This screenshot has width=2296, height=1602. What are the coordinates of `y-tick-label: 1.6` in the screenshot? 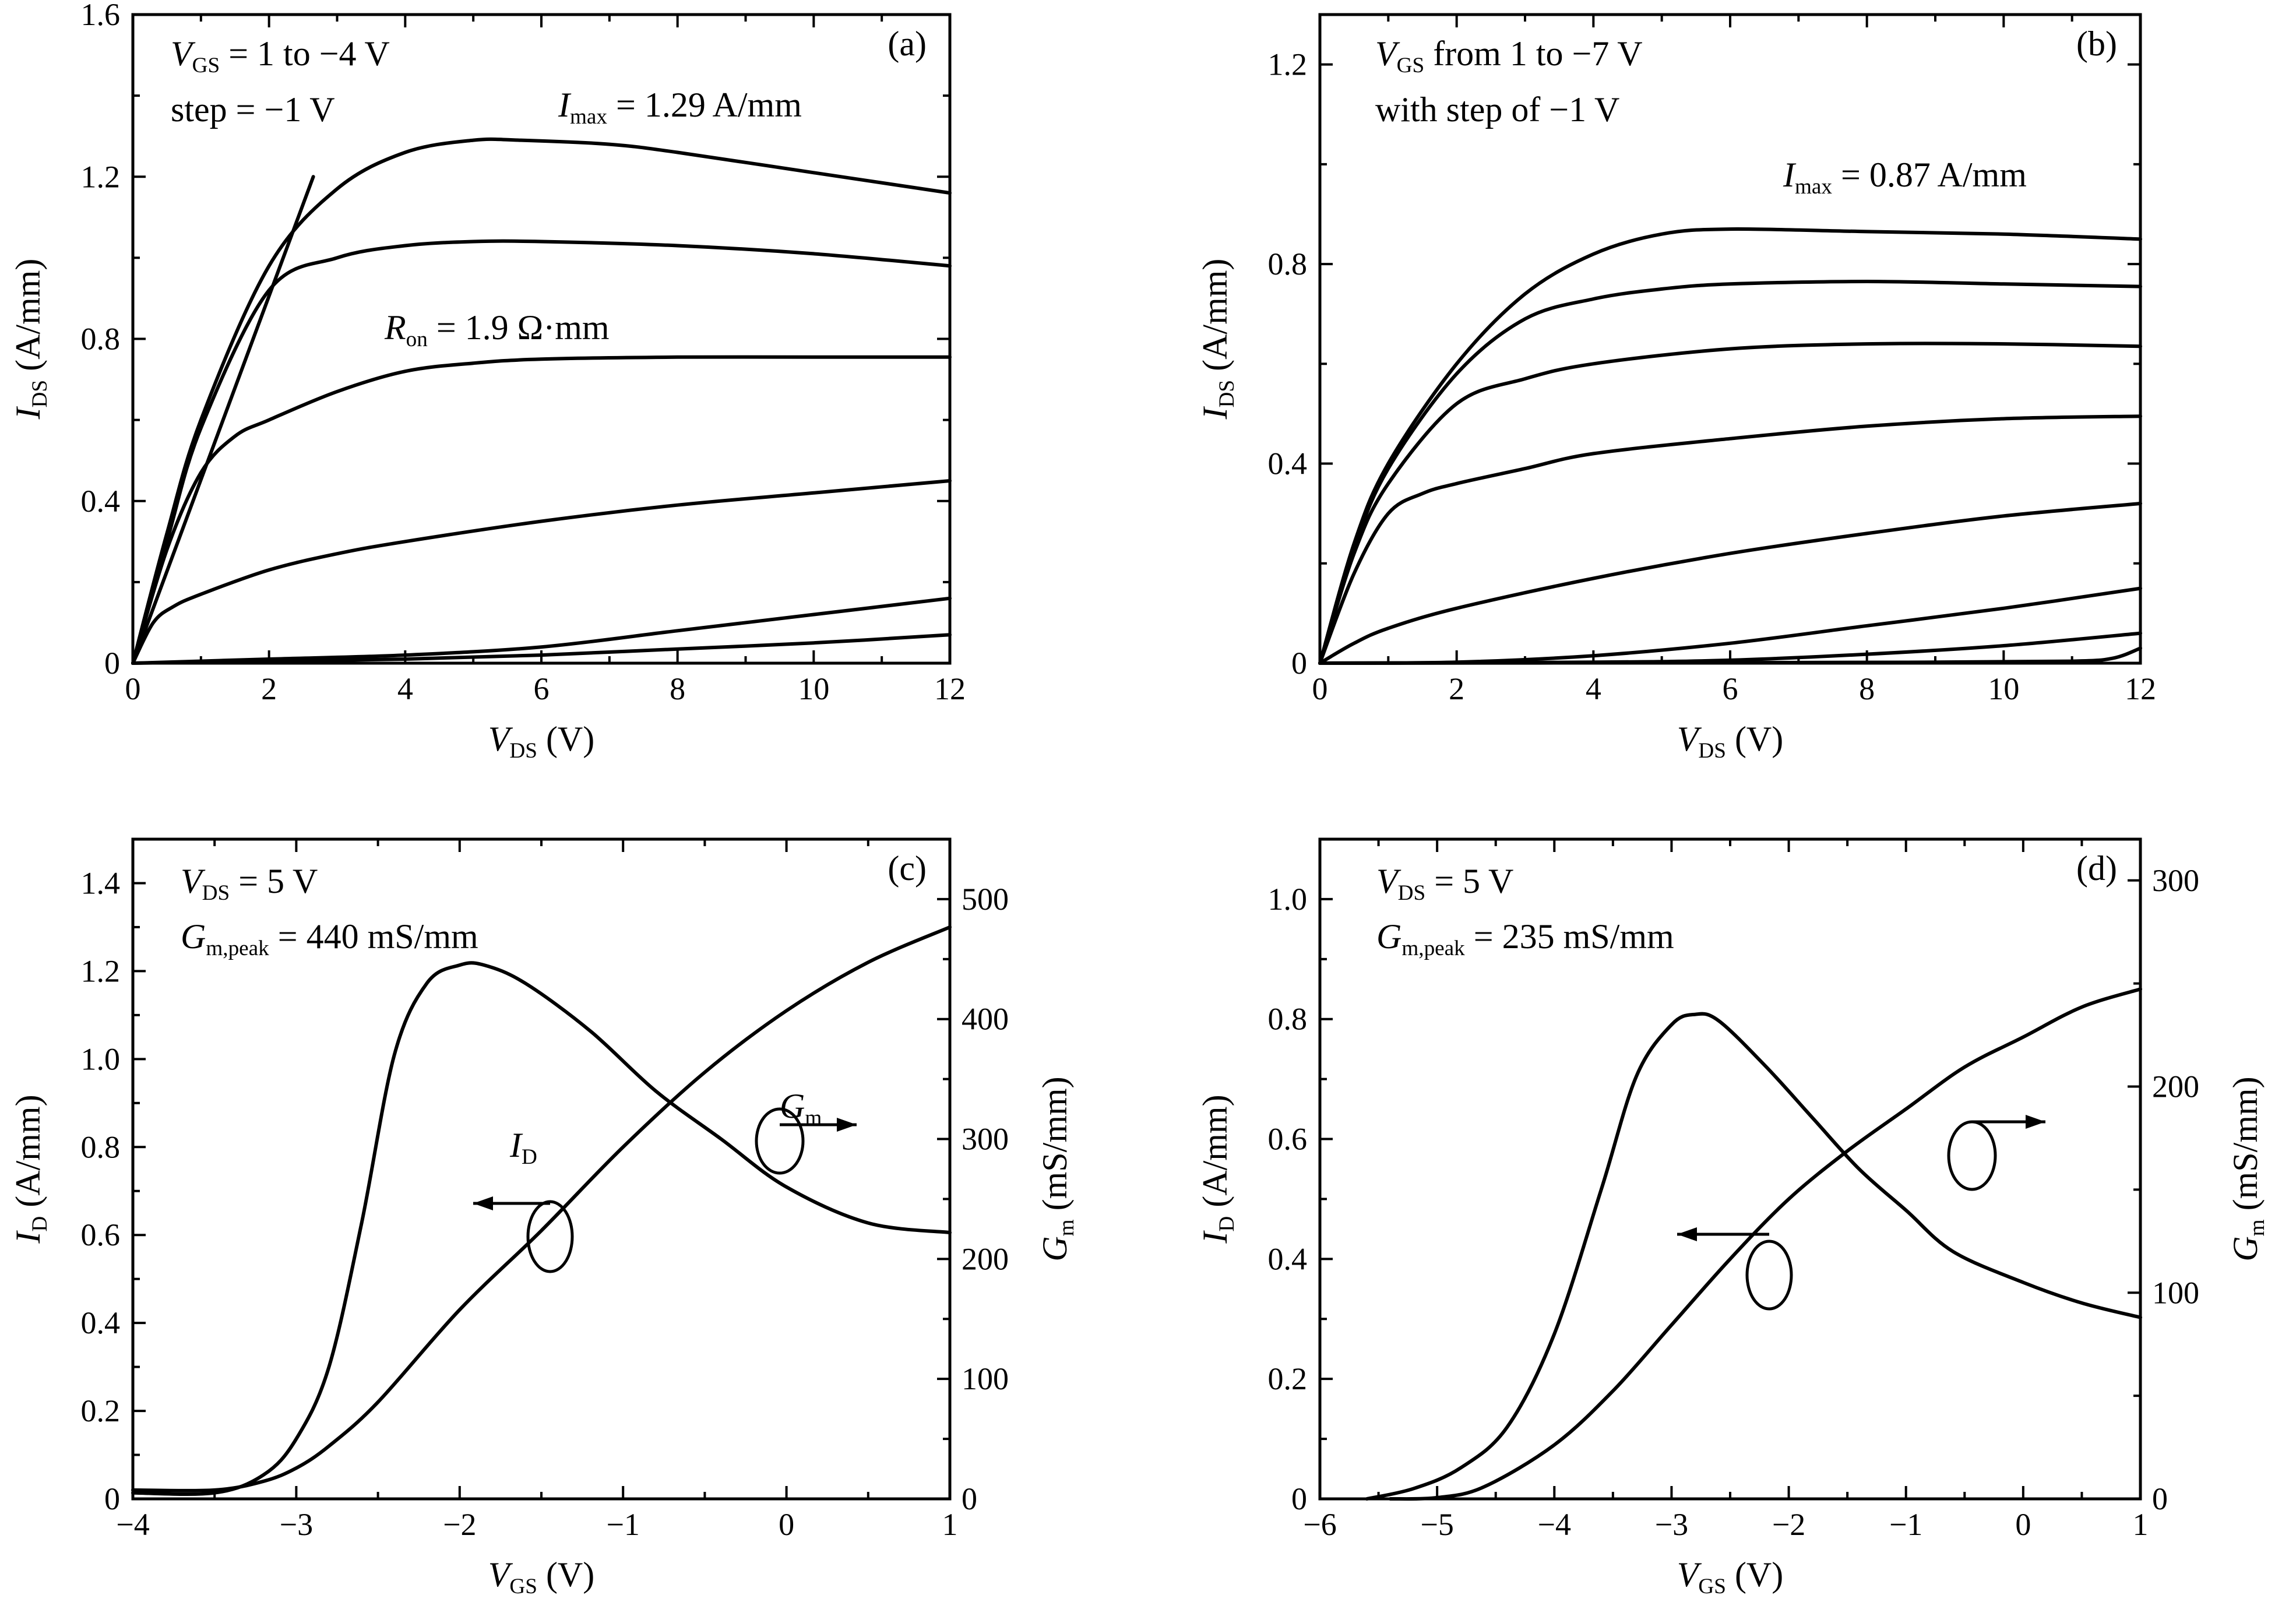 It's located at (101, 16).